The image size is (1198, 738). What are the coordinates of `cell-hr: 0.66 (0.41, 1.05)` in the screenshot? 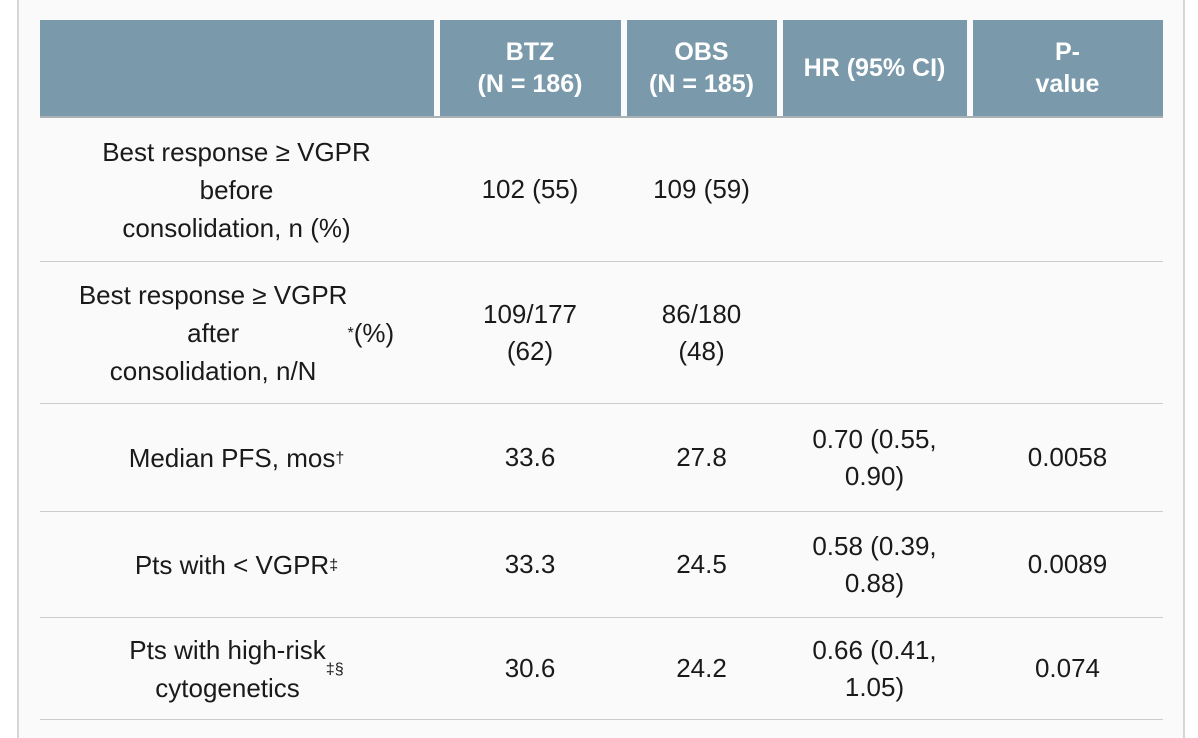 It's located at (874, 668).